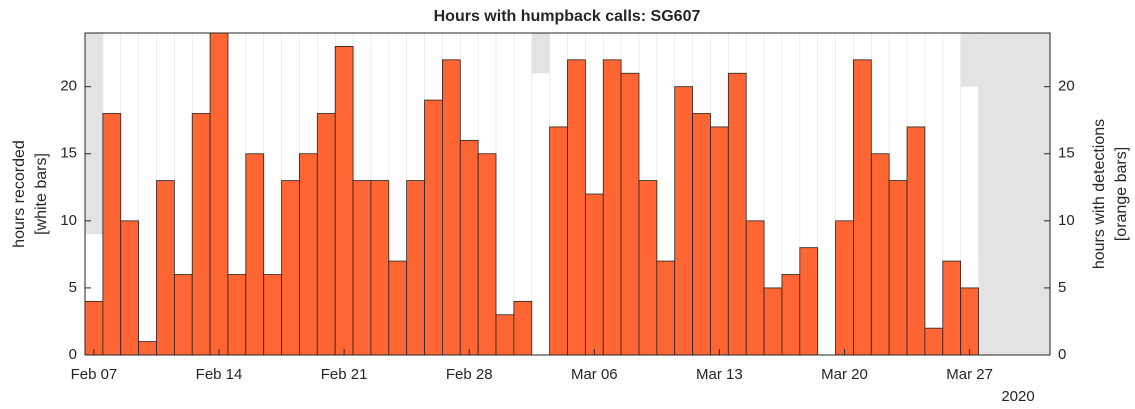  What do you see at coordinates (1066, 220) in the screenshot?
I see `y2-tick-label: 10` at bounding box center [1066, 220].